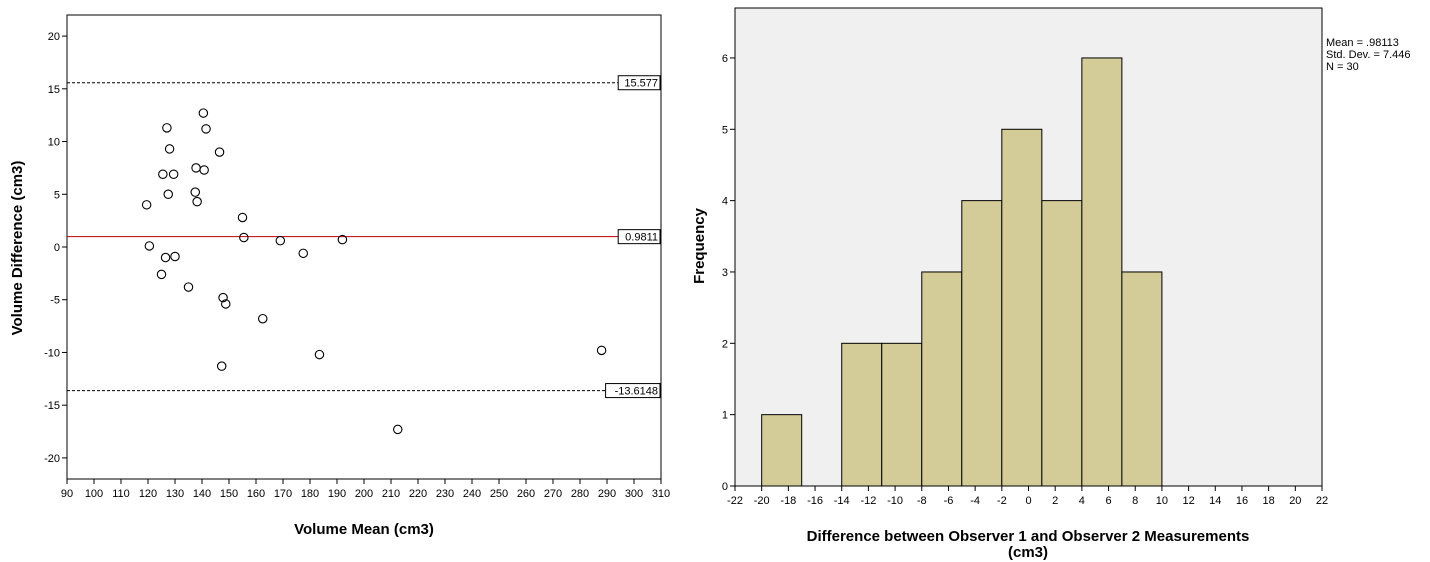 Image resolution: width=1430 pixels, height=562 pixels. Describe the element at coordinates (54, 143) in the screenshot. I see `y-tick-label: 10` at that location.